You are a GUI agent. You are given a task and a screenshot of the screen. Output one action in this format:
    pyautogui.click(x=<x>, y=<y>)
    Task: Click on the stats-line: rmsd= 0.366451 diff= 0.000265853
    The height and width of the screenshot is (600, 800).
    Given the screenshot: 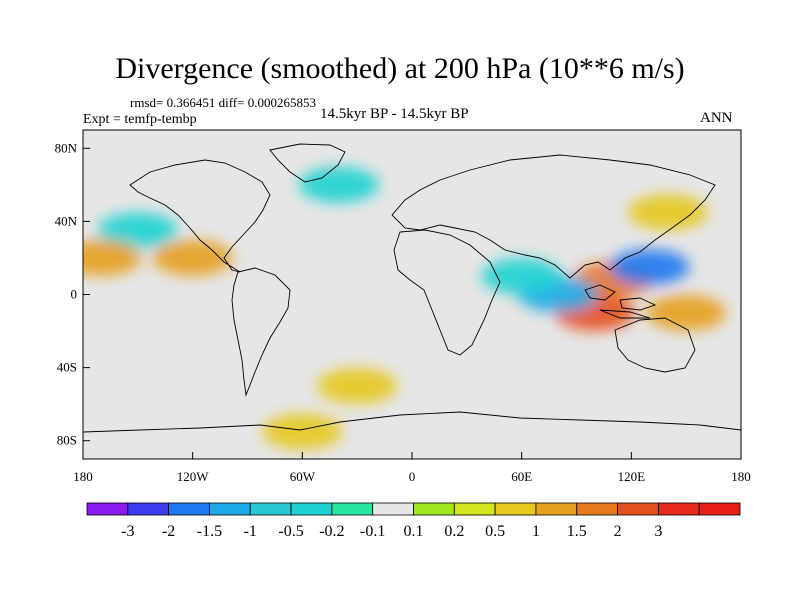 What is the action you would take?
    pyautogui.click(x=223, y=103)
    